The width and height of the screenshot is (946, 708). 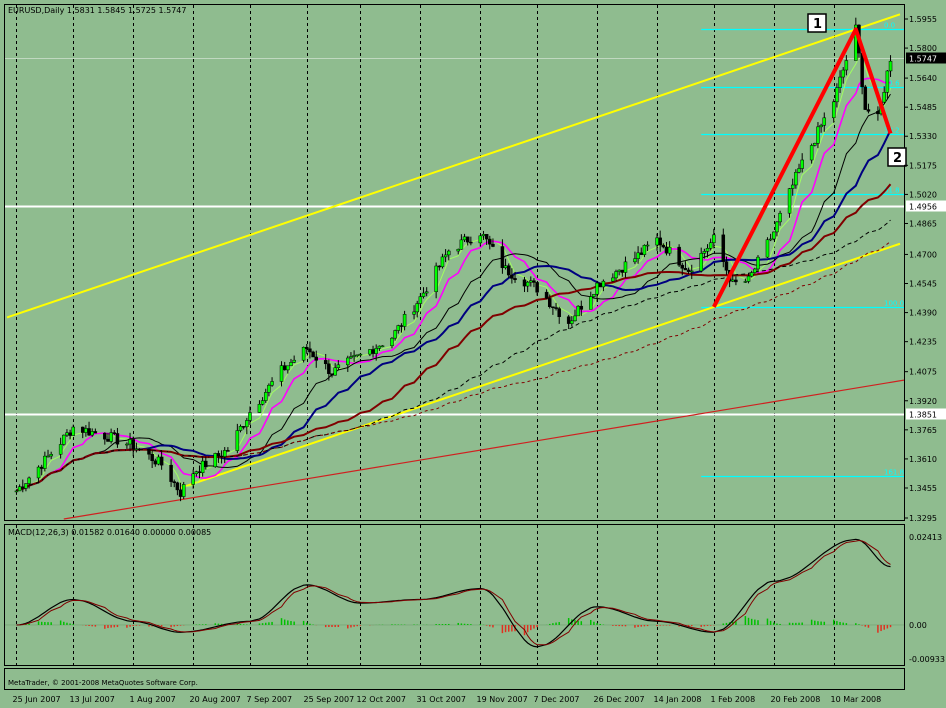 I want to click on empty-pane-border, so click(x=454, y=679).